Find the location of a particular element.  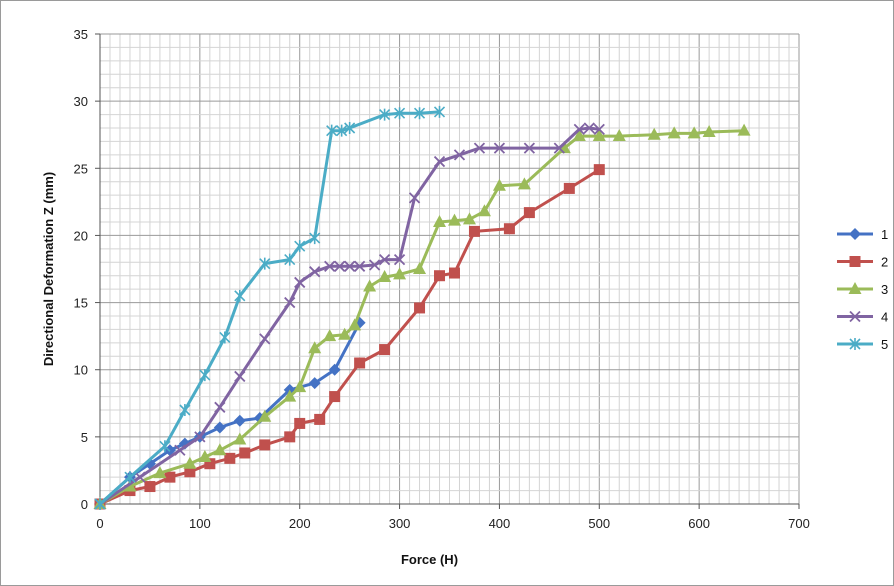

legend-label: 2 is located at coordinates (884, 262).